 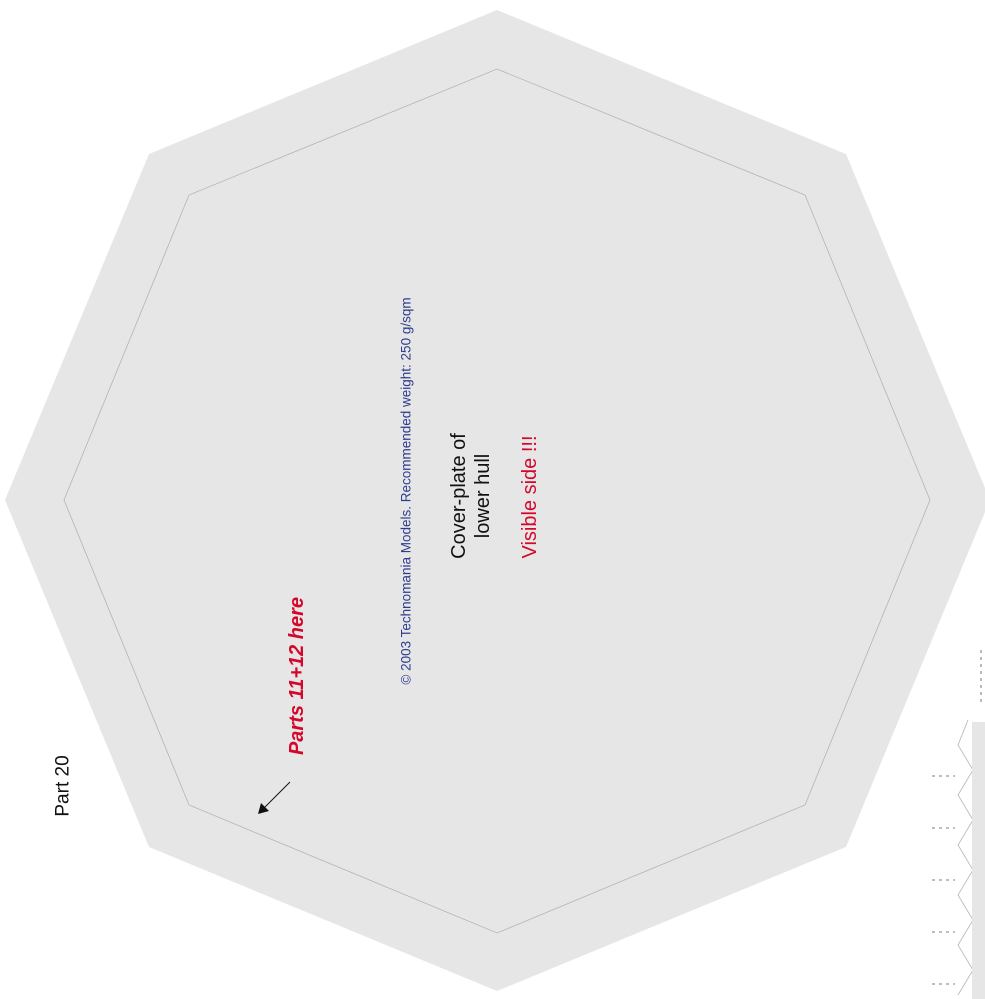 What do you see at coordinates (459, 496) in the screenshot?
I see `part-title-line1: Cover-plate of` at bounding box center [459, 496].